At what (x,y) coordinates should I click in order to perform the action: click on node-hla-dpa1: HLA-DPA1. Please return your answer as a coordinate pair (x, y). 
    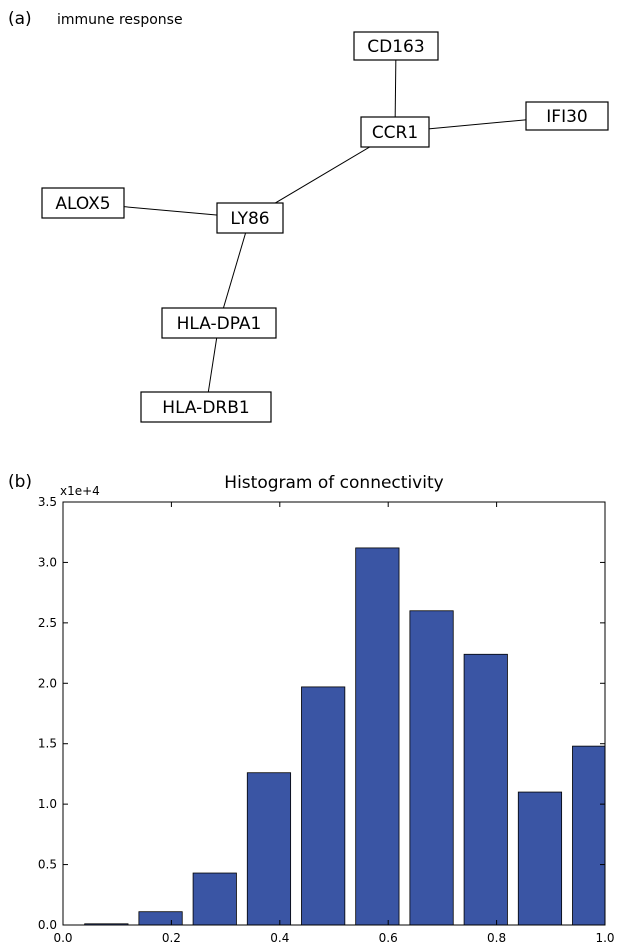
    Looking at the image, I should click on (219, 323).